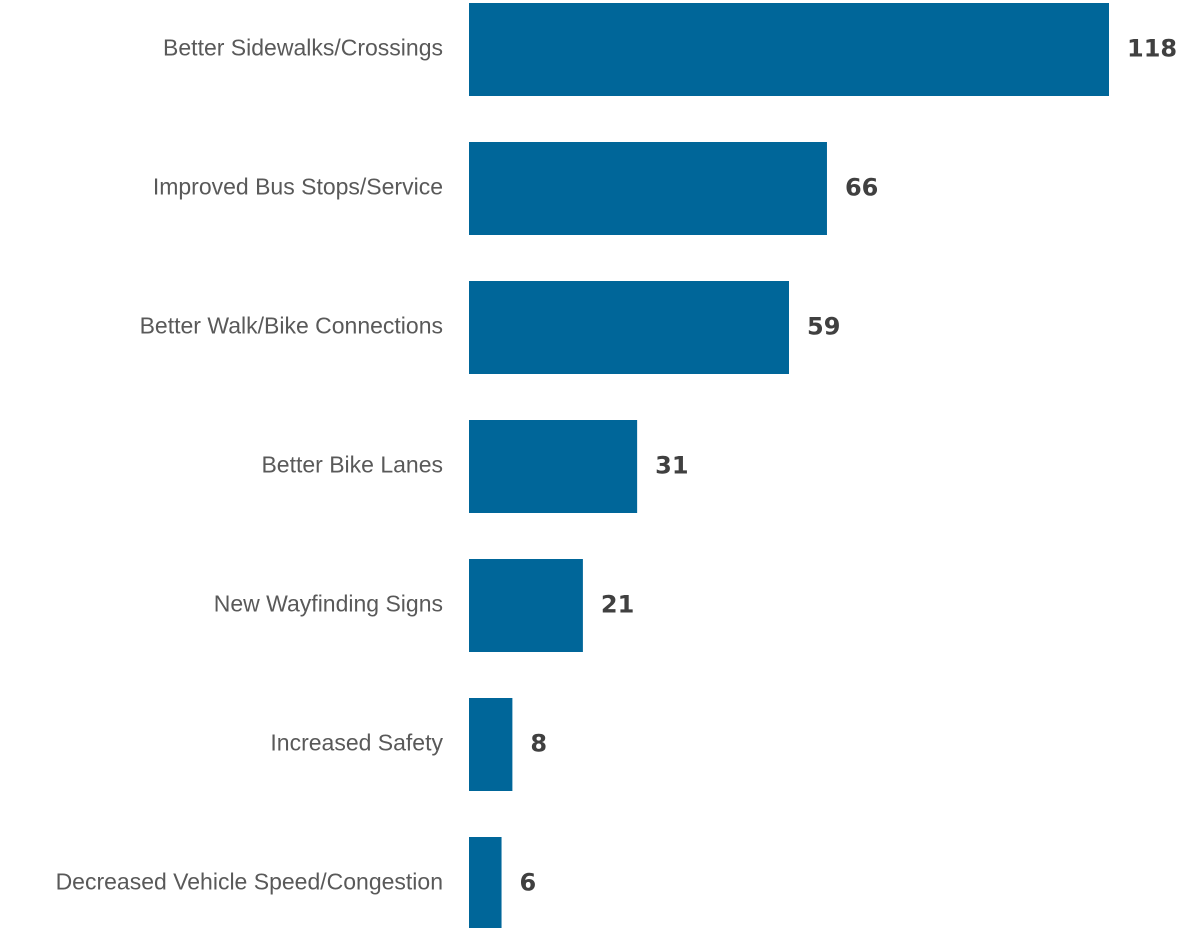  What do you see at coordinates (356, 743) in the screenshot?
I see `category-label: Increased Safety` at bounding box center [356, 743].